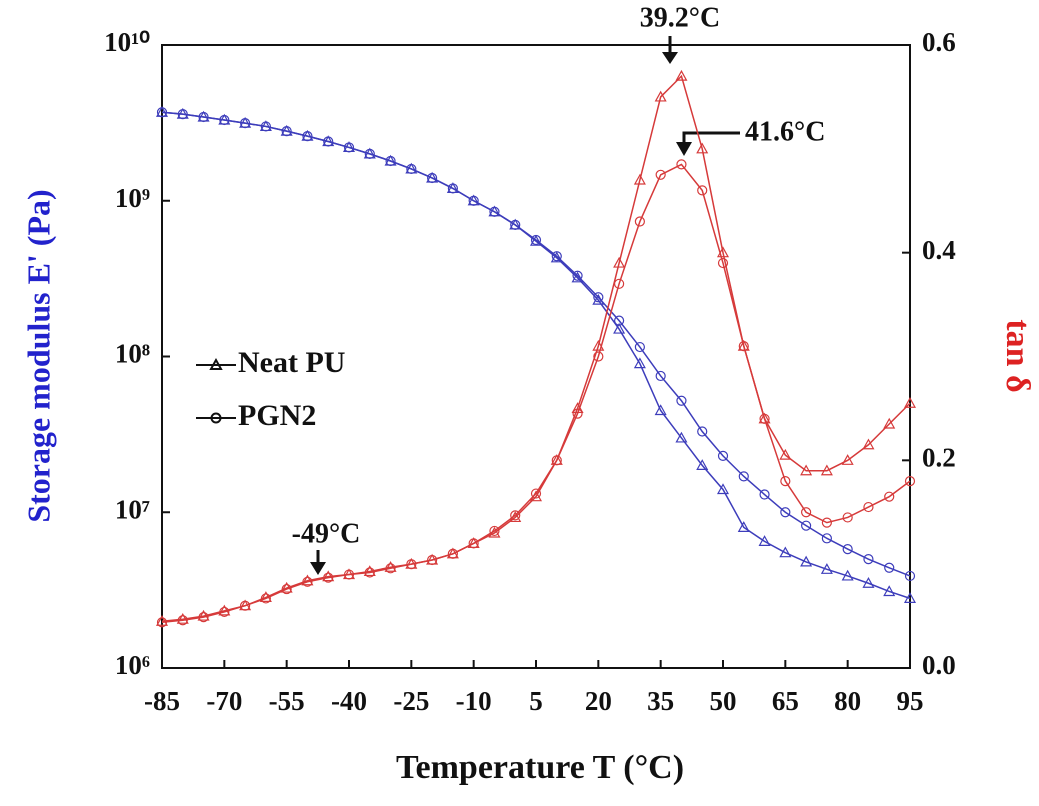  Describe the element at coordinates (939, 458) in the screenshot. I see `y2-tick-label: 0.2` at that location.